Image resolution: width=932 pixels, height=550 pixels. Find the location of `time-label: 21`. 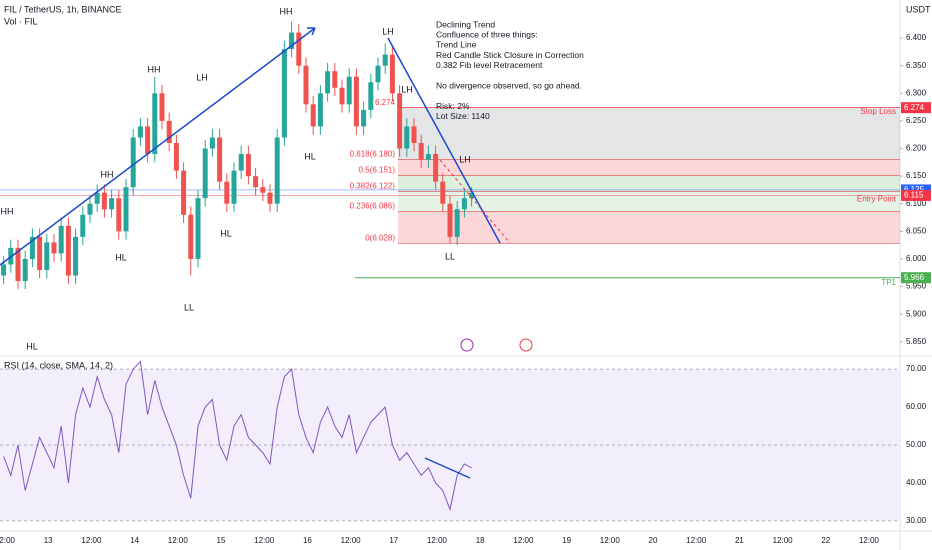

time-label: 21 is located at coordinates (739, 540).